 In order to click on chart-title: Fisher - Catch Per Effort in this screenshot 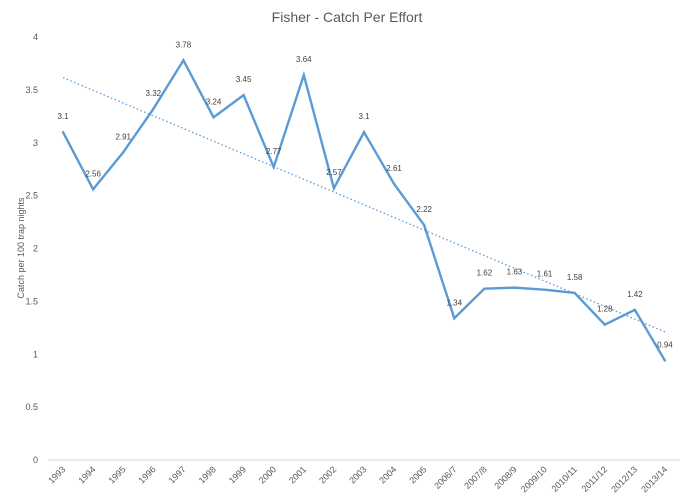, I will do `click(347, 17)`.